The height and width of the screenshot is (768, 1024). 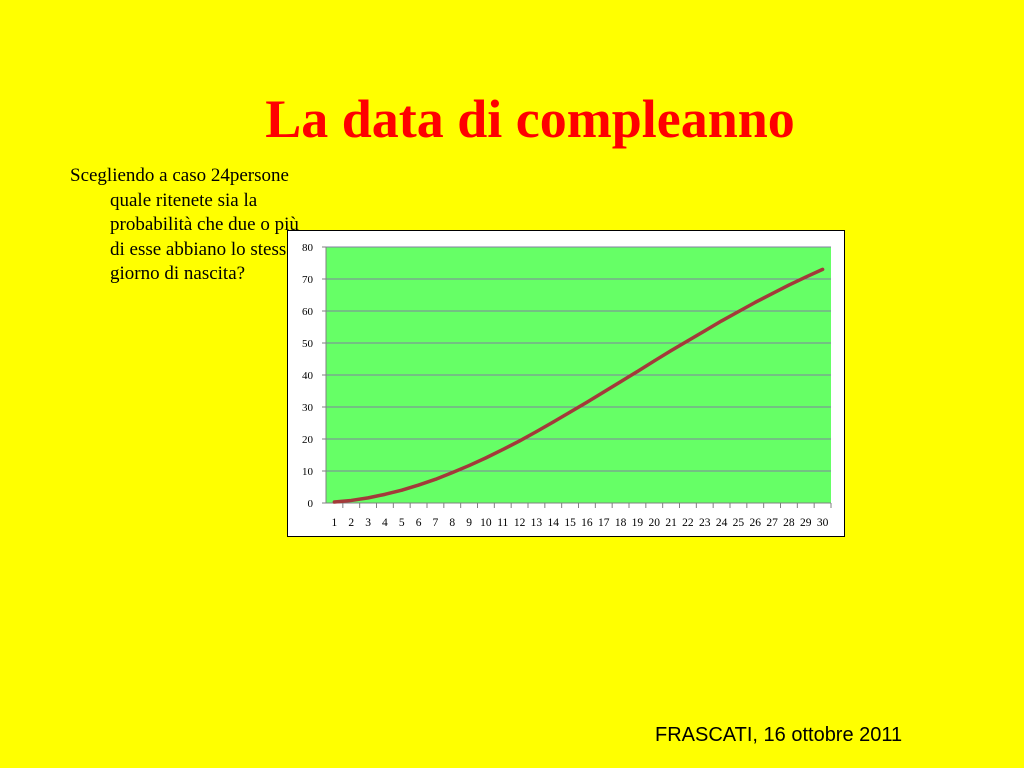 What do you see at coordinates (308, 280) in the screenshot?
I see `y-tick-label: 70` at bounding box center [308, 280].